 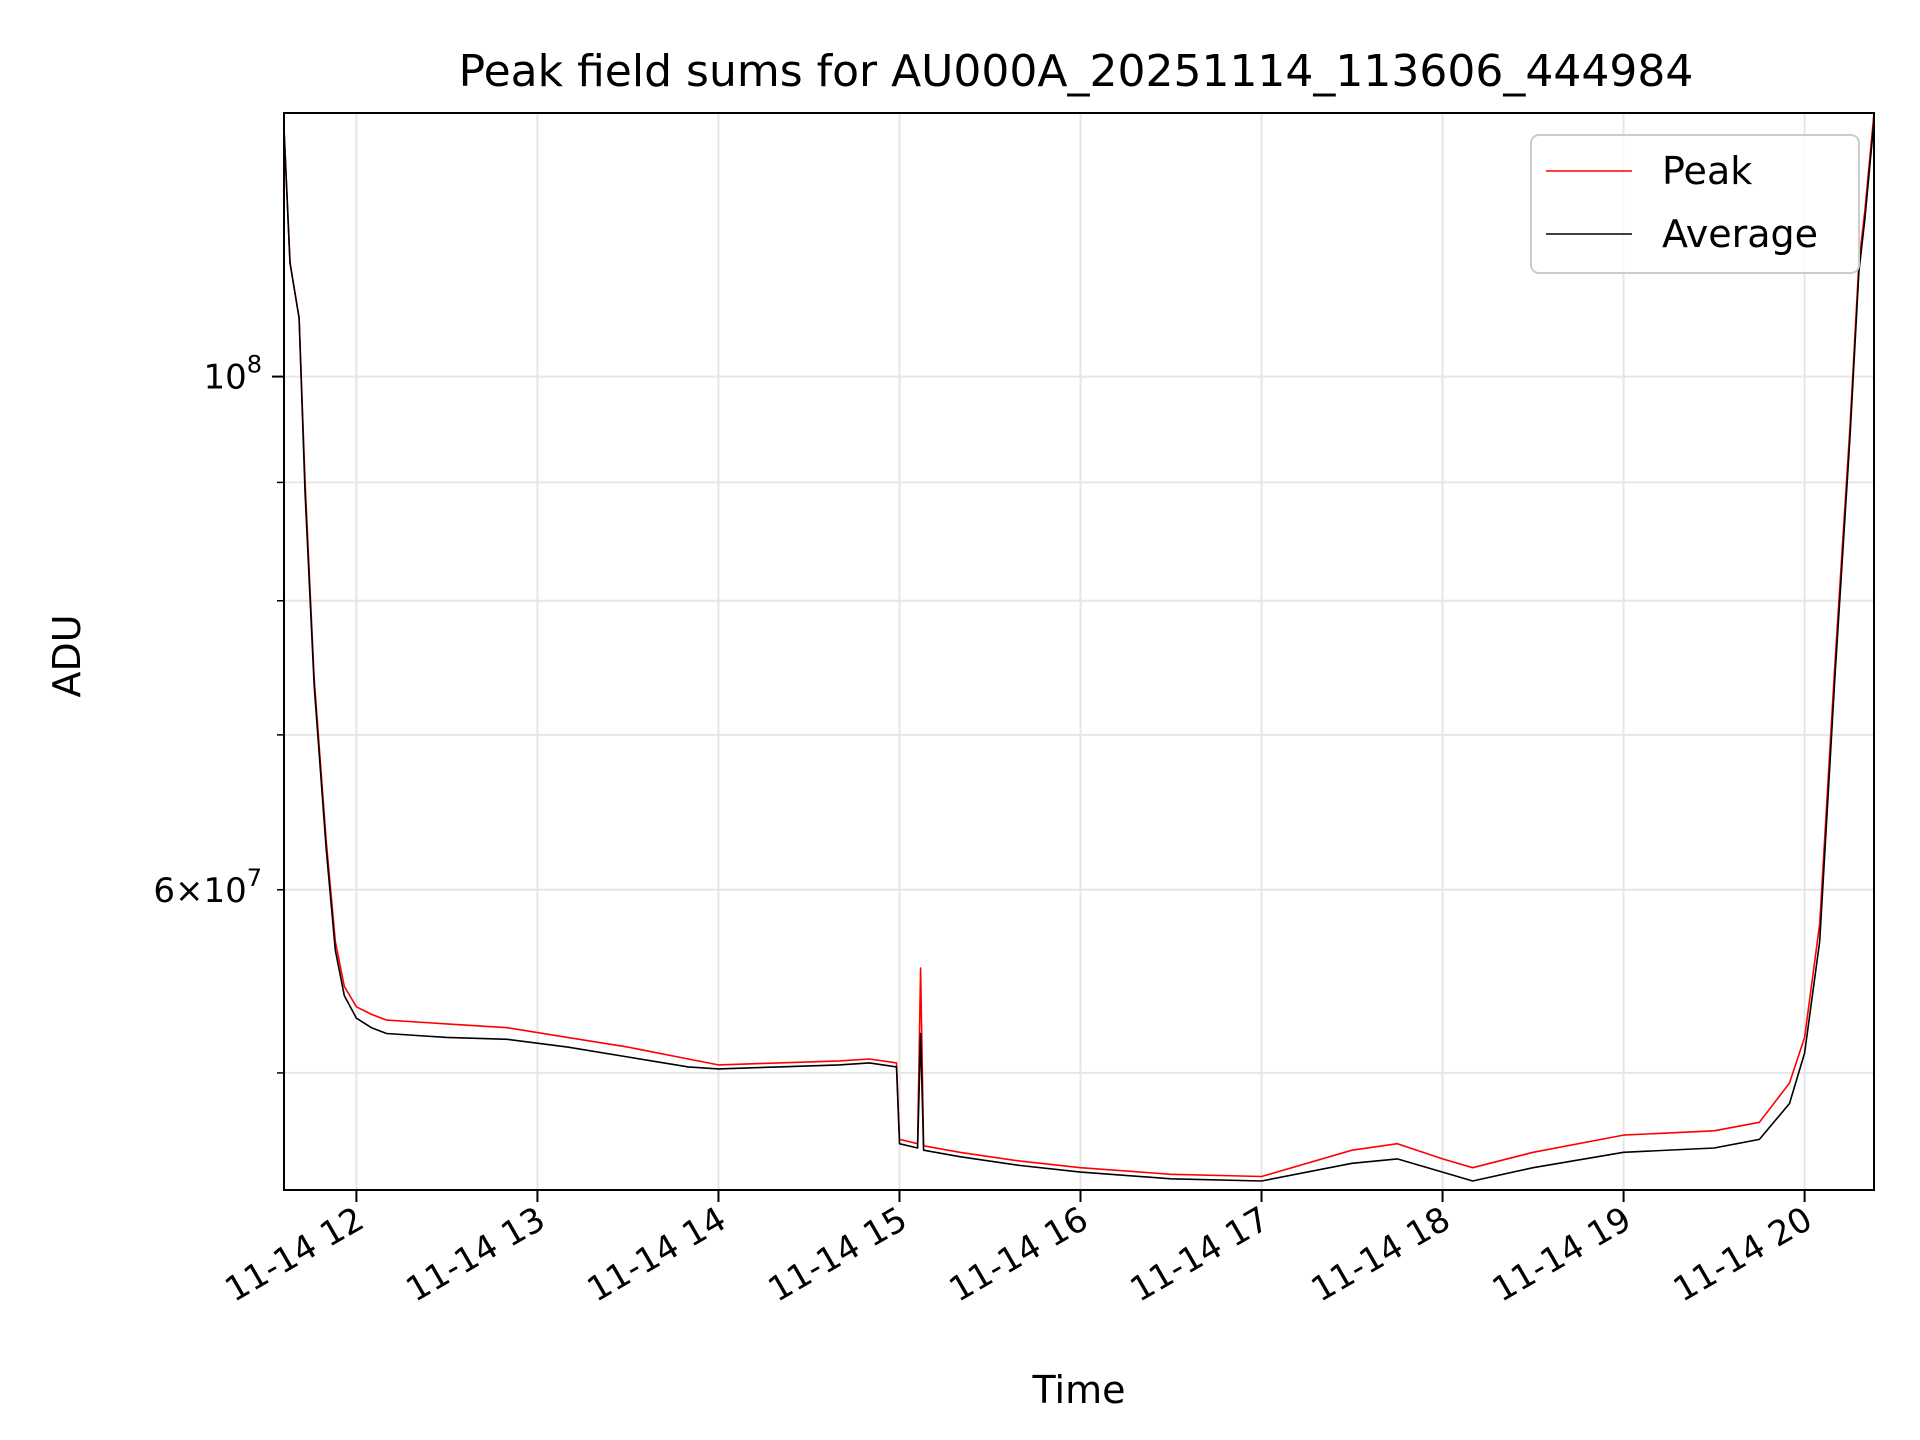 I want to click on legend-label-average: Average, so click(x=1740, y=234).